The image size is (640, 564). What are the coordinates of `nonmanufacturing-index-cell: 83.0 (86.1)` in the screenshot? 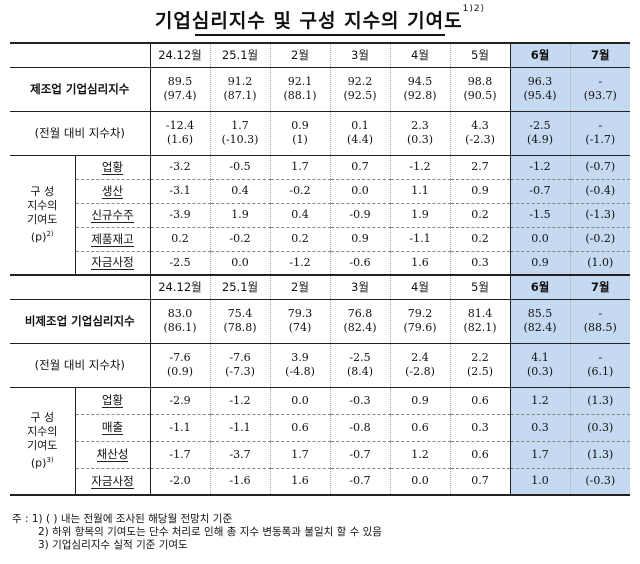 It's located at (179, 320).